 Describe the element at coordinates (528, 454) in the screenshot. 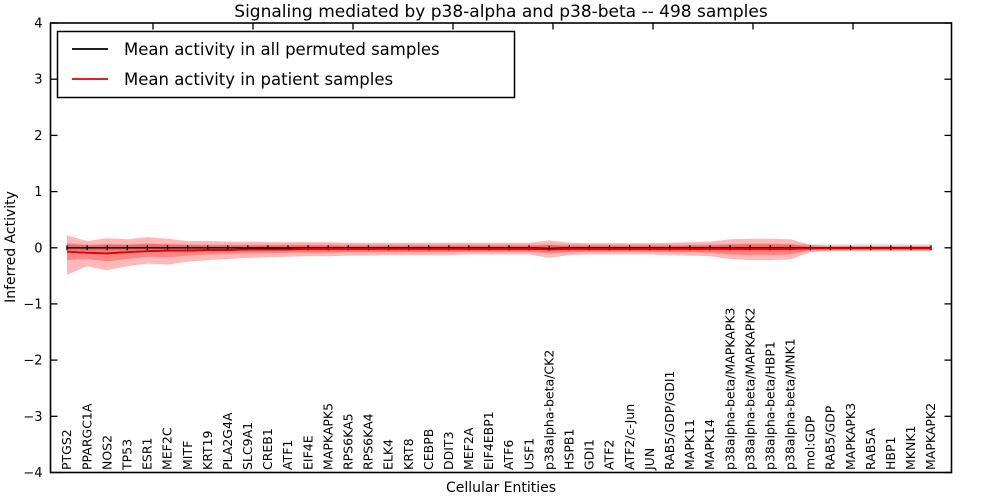

I see `category-label: USF1` at that location.